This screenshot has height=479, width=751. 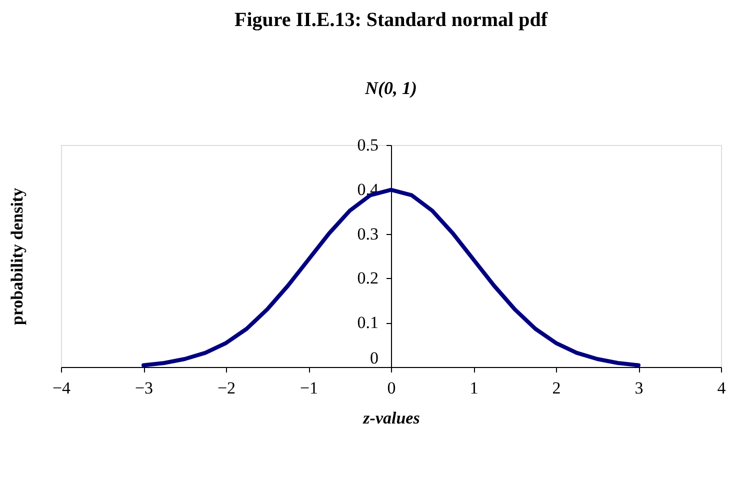 What do you see at coordinates (367, 234) in the screenshot?
I see `y-tick-label: 0.3` at bounding box center [367, 234].